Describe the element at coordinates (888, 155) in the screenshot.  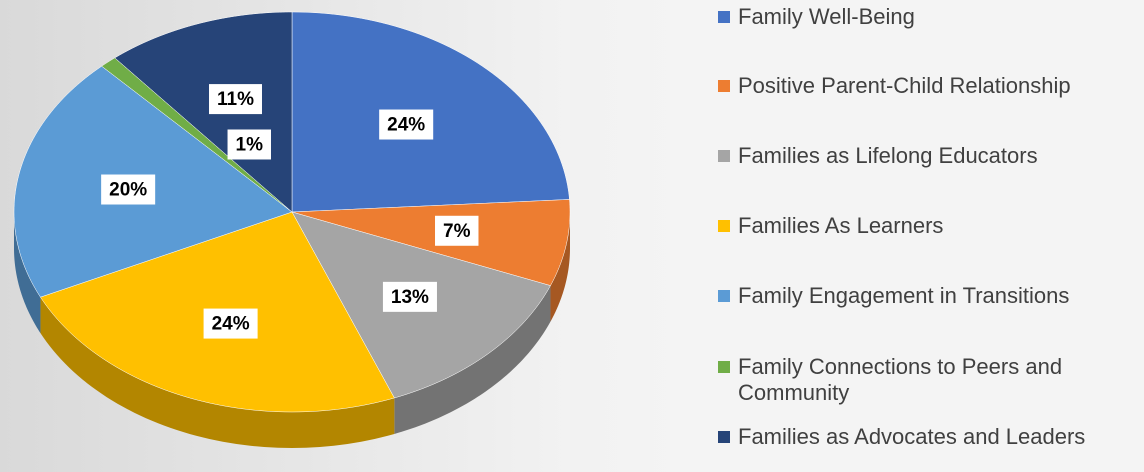
I see `legend-label: Families as Lifelong Educators` at that location.